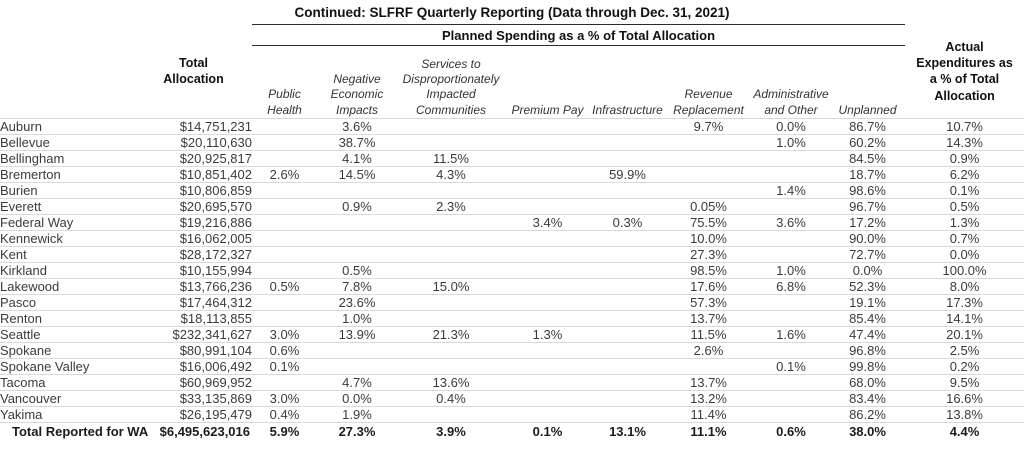 Image resolution: width=1024 pixels, height=458 pixels. What do you see at coordinates (708, 302) in the screenshot?
I see `value-cell: 57.3%` at bounding box center [708, 302].